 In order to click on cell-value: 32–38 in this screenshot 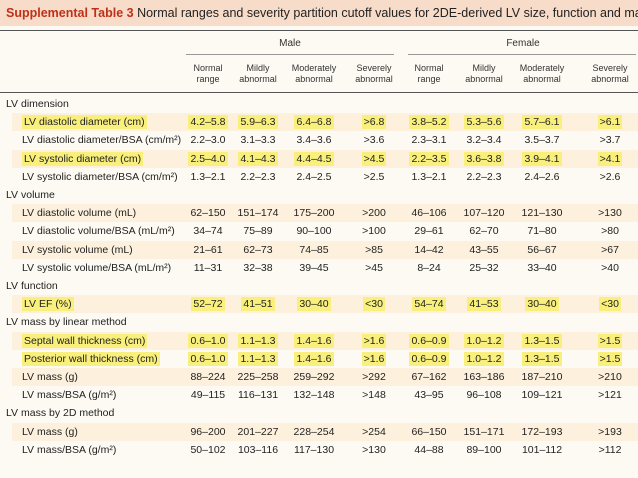, I will do `click(258, 267)`.